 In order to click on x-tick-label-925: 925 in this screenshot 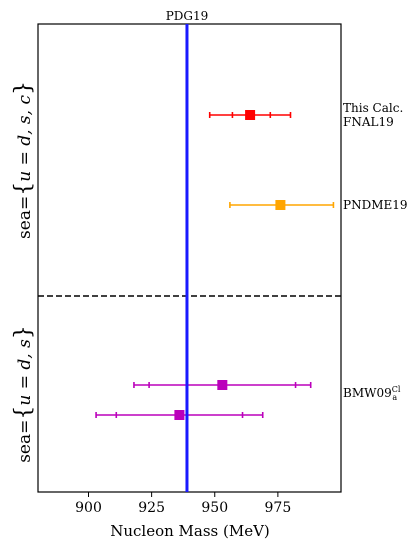, I will do `click(151, 508)`.